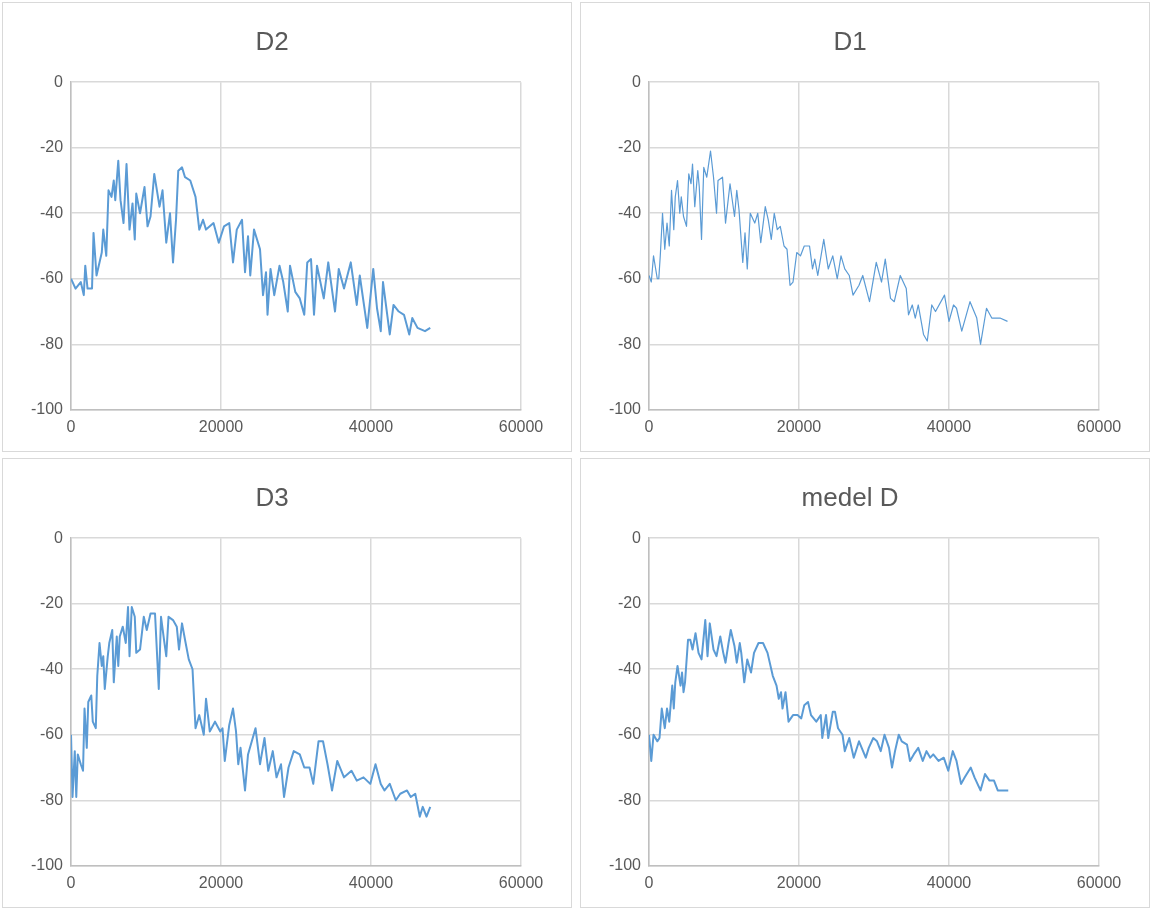 This screenshot has width=1171, height=918. Describe the element at coordinates (850, 40) in the screenshot. I see `chart-title: D1` at that location.